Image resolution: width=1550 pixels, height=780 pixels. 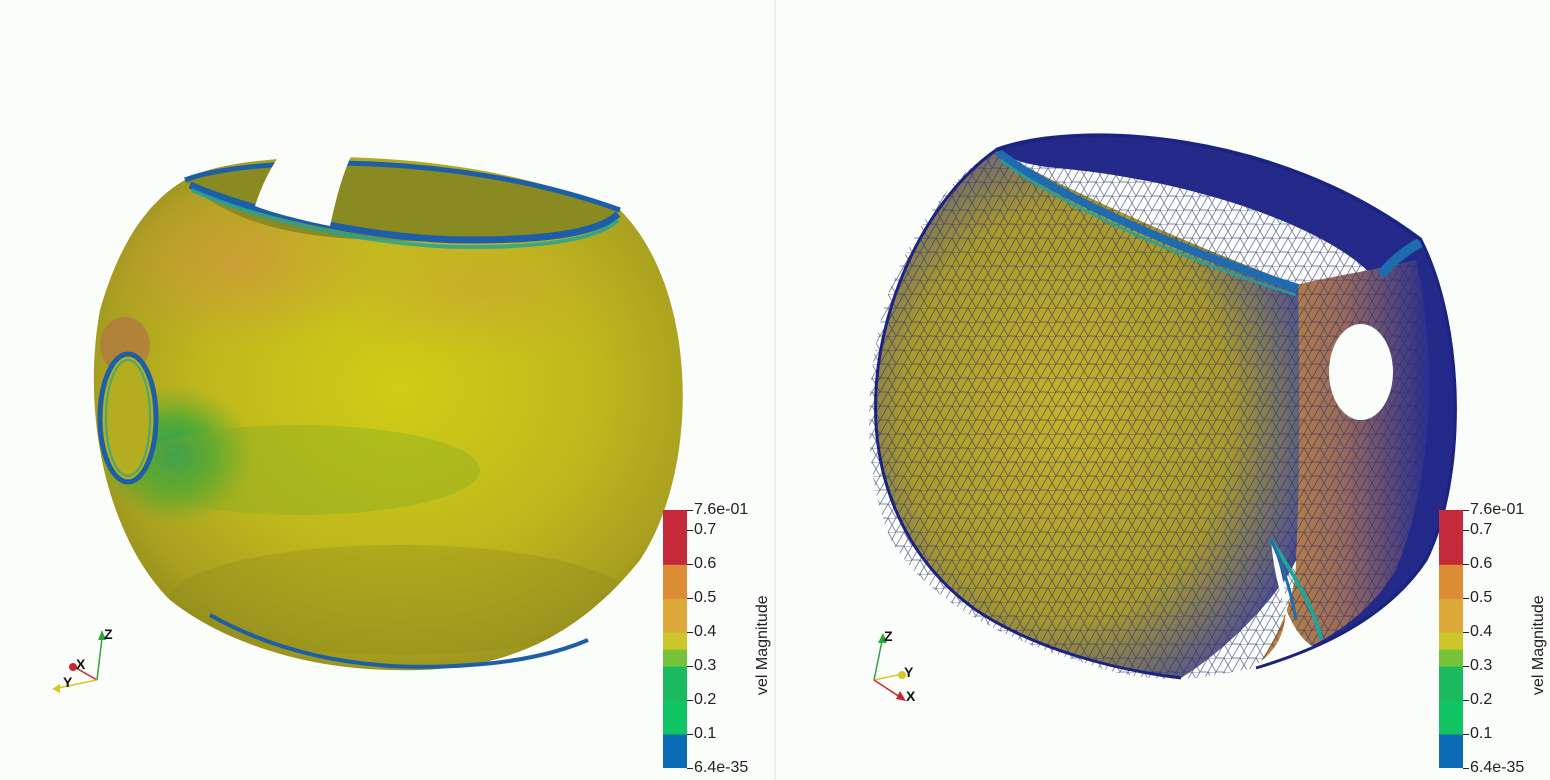 What do you see at coordinates (889, 667) in the screenshot?
I see `orientation-axes-right` at bounding box center [889, 667].